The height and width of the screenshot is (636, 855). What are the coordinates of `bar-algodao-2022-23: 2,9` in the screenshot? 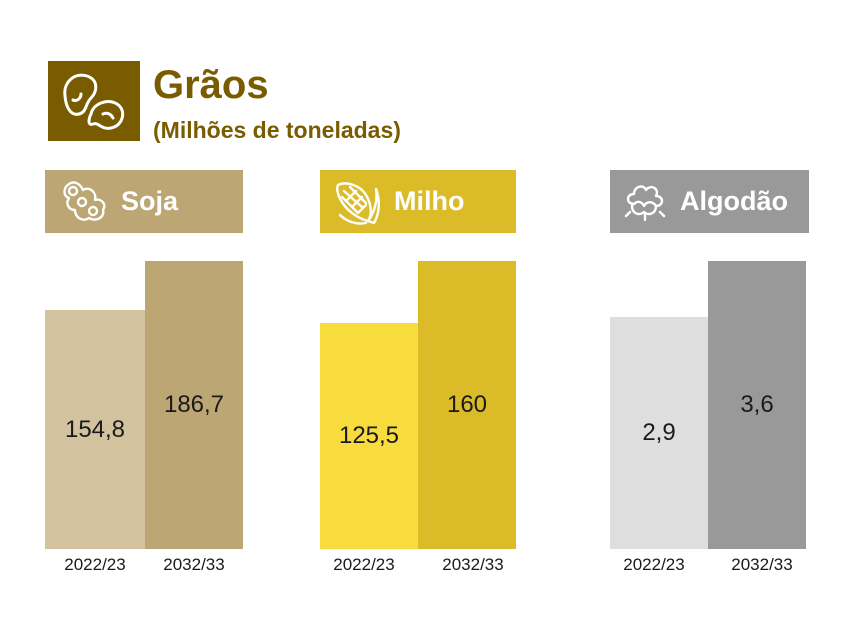 It's located at (659, 433).